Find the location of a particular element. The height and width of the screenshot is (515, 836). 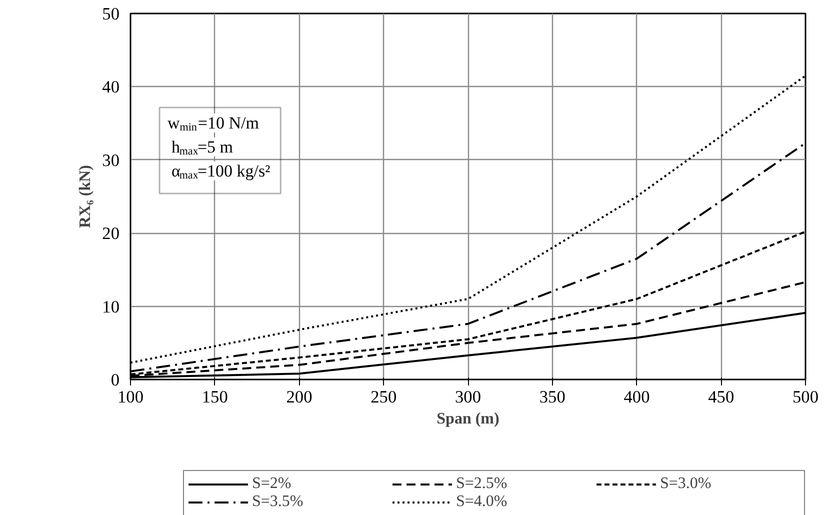

y-tick-label: 40 is located at coordinates (111, 87).